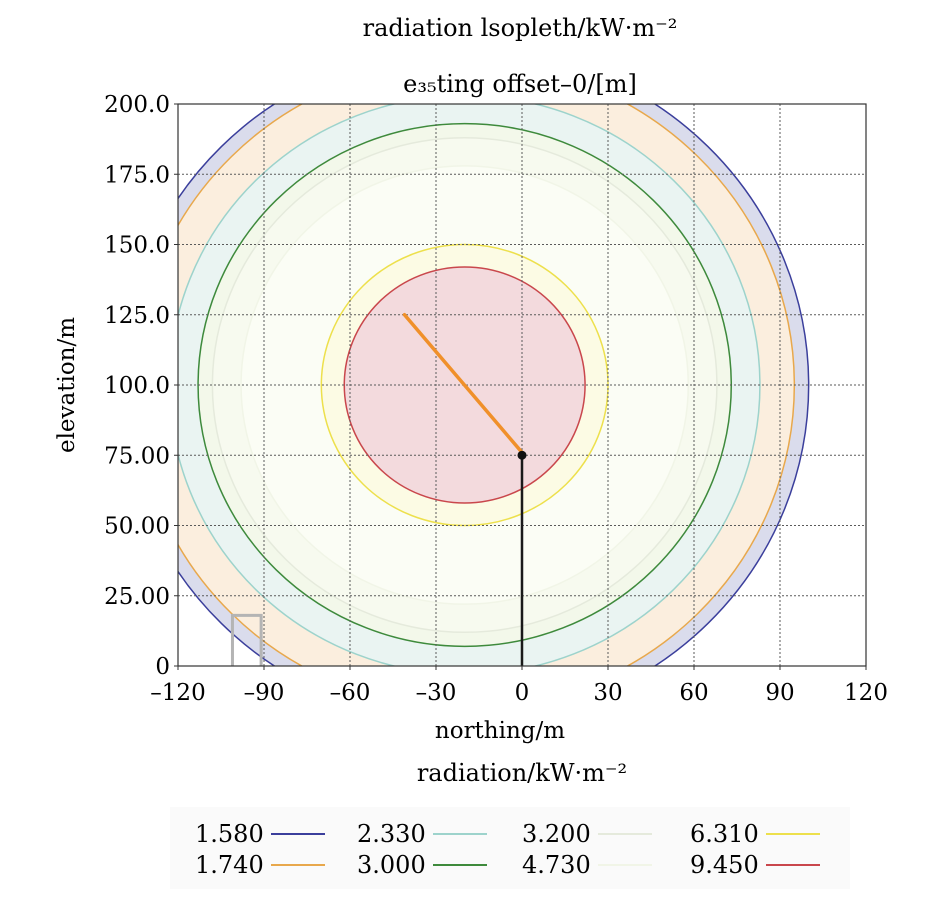  Describe the element at coordinates (162, 667) in the screenshot. I see `y-tick-label: 0` at that location.